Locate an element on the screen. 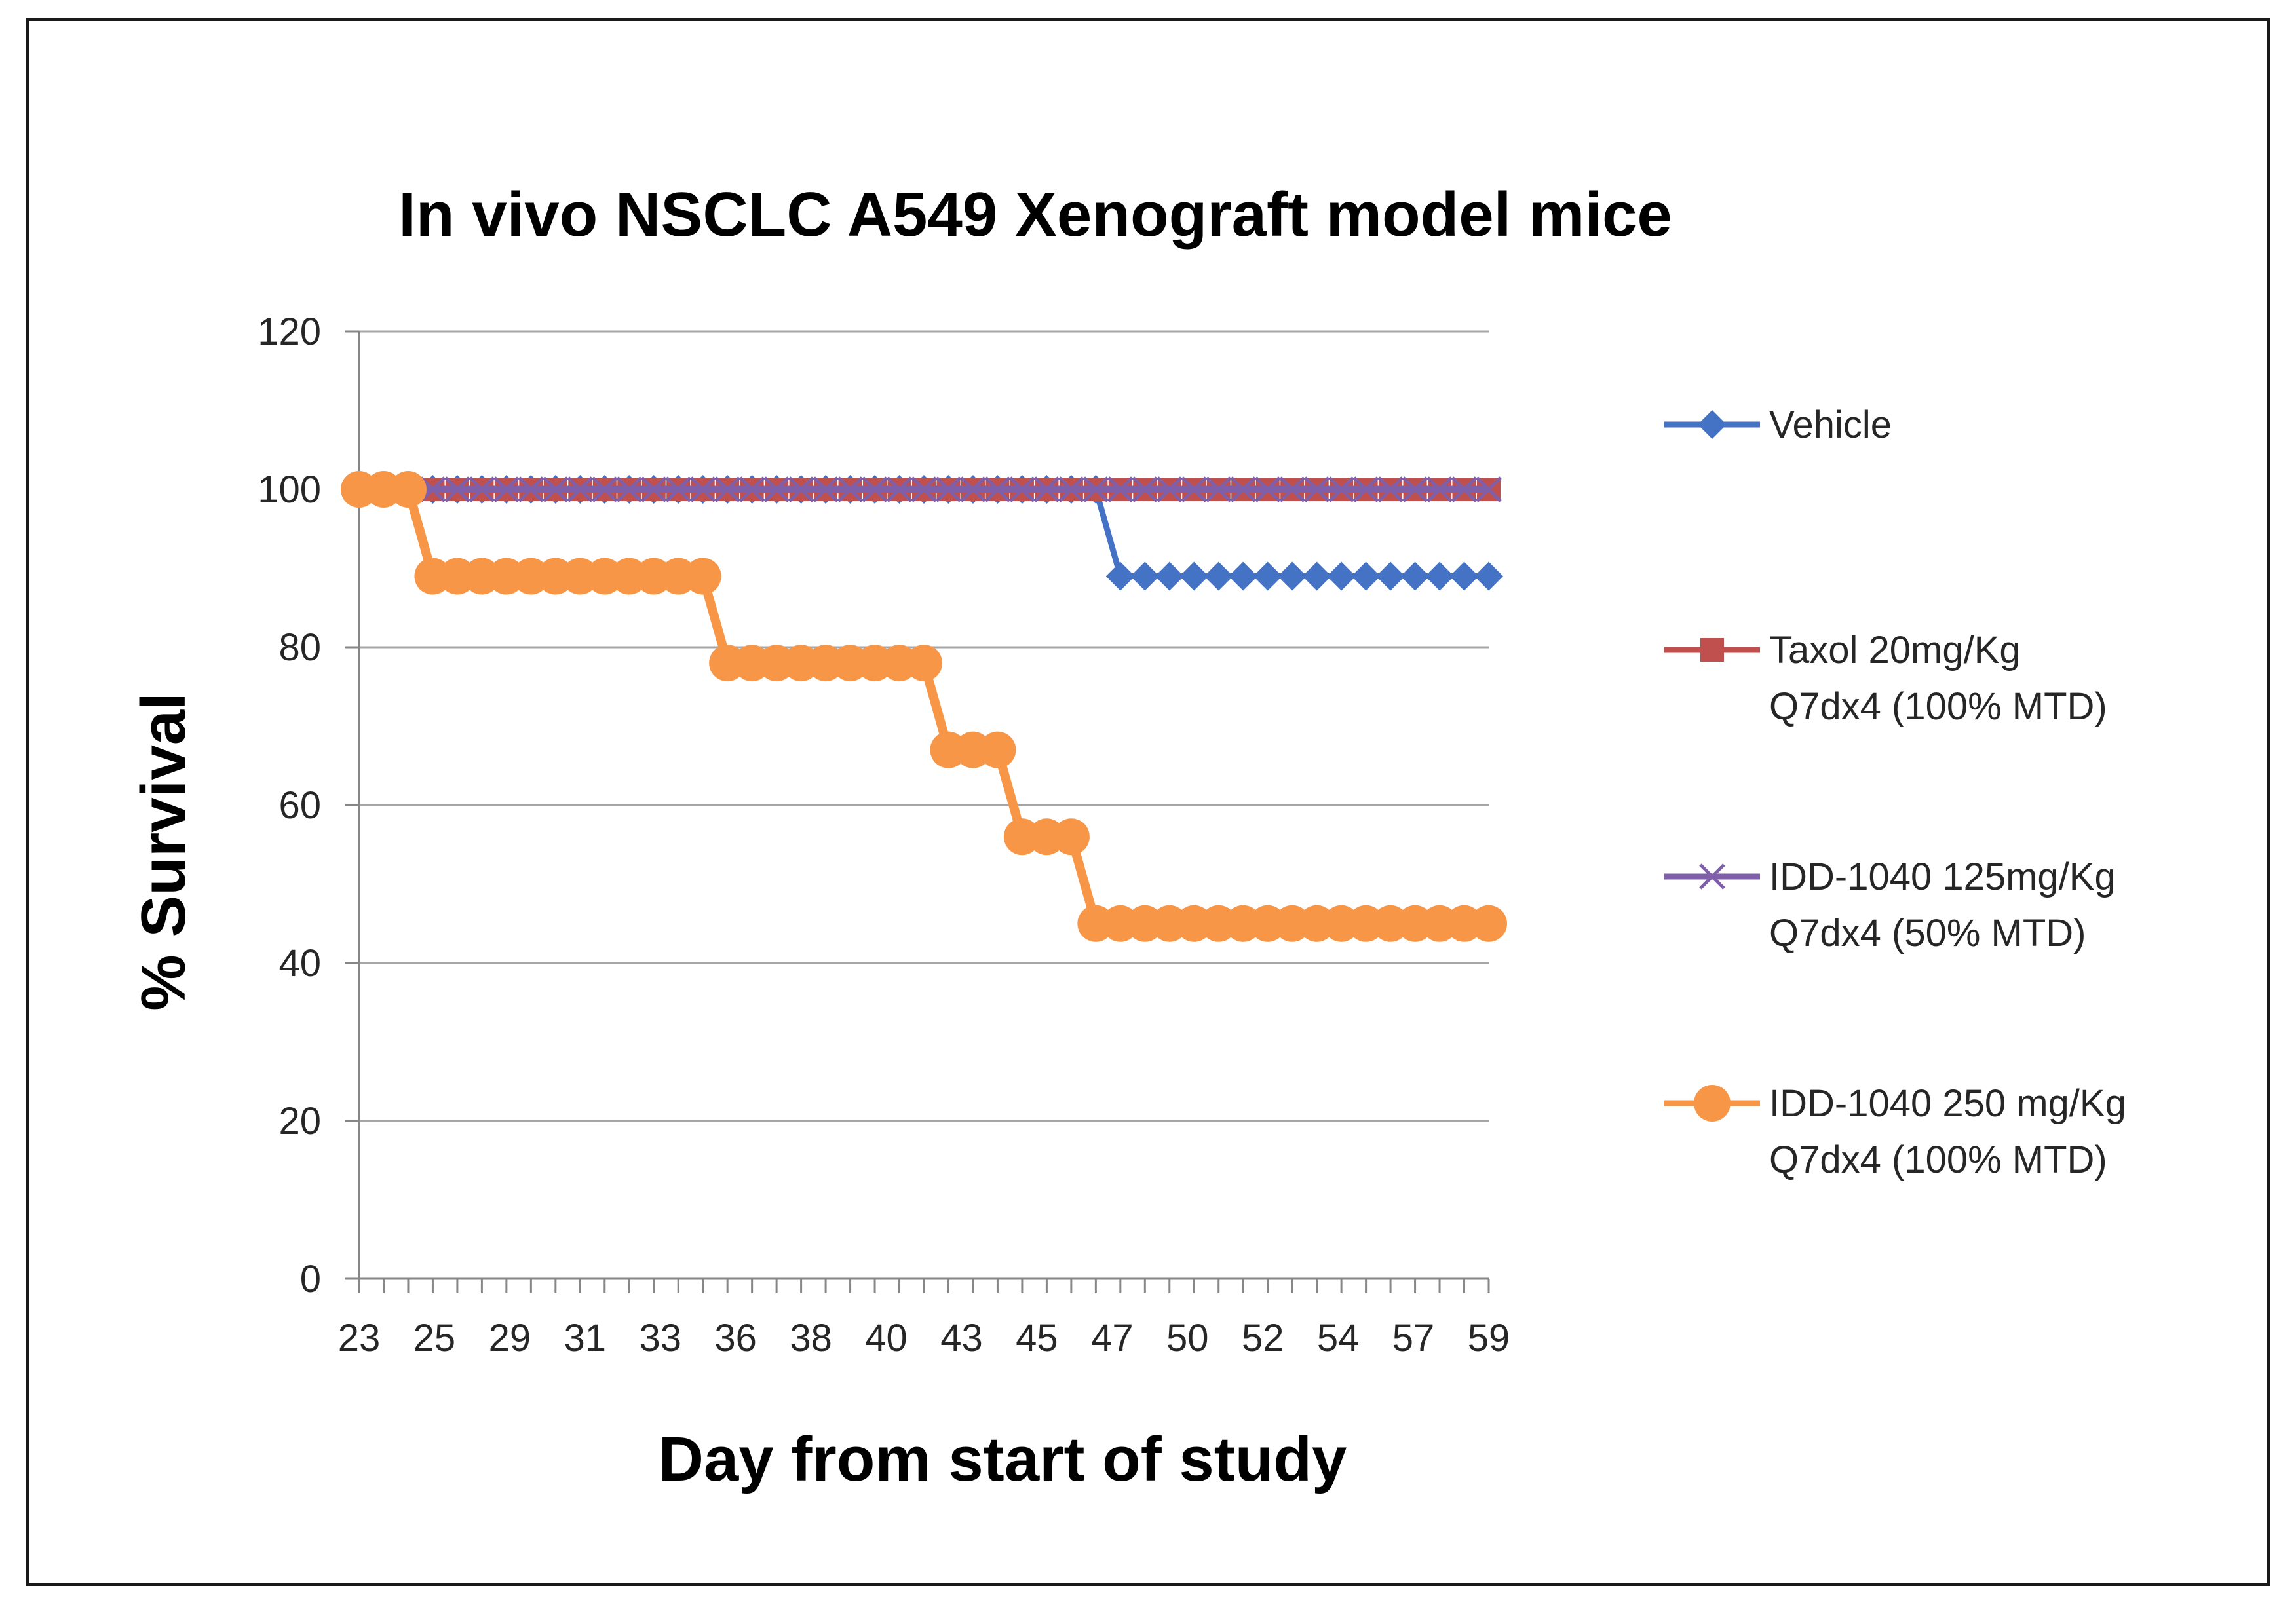  x-tick-label: 29 is located at coordinates (510, 1338).